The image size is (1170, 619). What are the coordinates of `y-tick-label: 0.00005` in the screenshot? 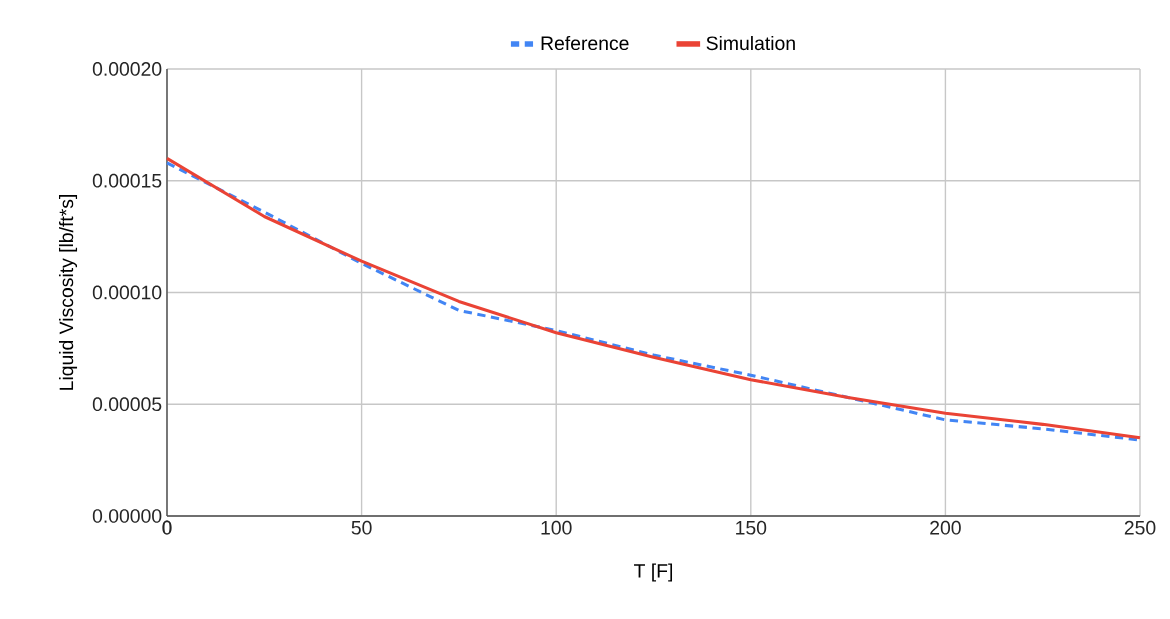 It's located at (127, 404).